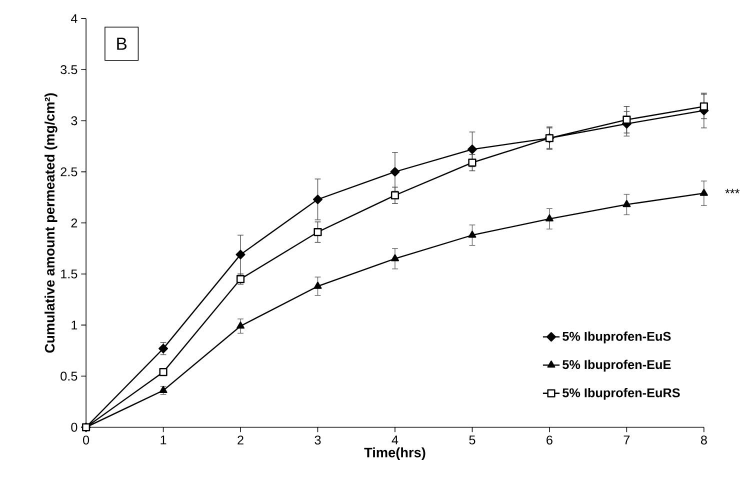 Image resolution: width=743 pixels, height=488 pixels. What do you see at coordinates (616, 338) in the screenshot?
I see `legend-label: 5% Ibuprofen-EuS` at bounding box center [616, 338].